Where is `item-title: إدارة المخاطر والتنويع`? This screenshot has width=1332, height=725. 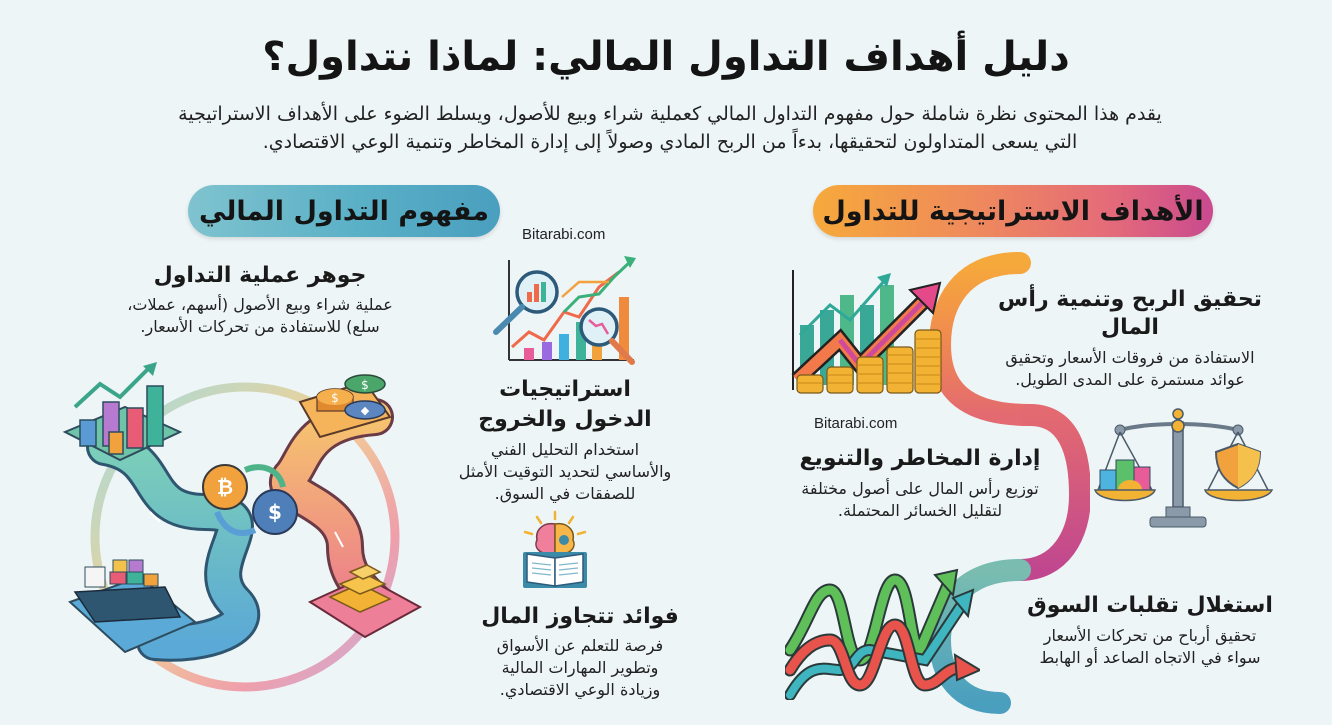
item-title: إدارة المخاطر والتنويع is located at coordinates (920, 458).